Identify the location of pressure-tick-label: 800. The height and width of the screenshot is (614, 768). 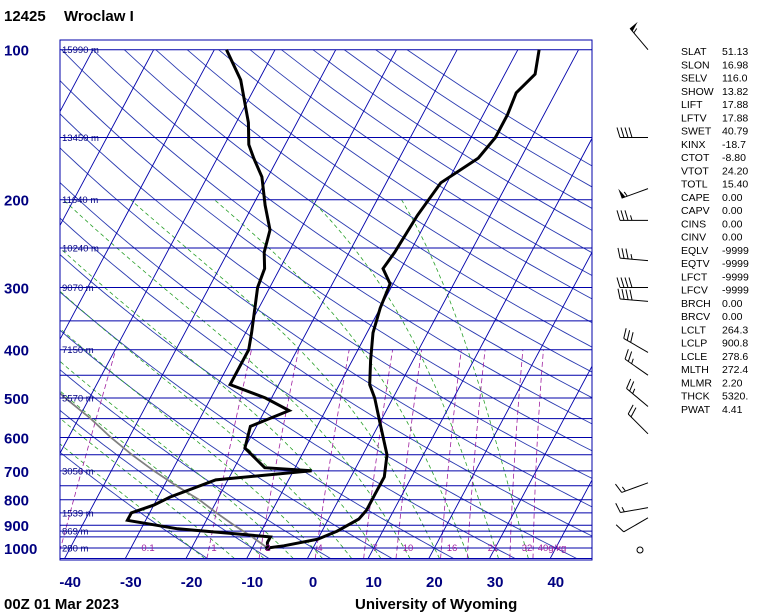
(16, 501).